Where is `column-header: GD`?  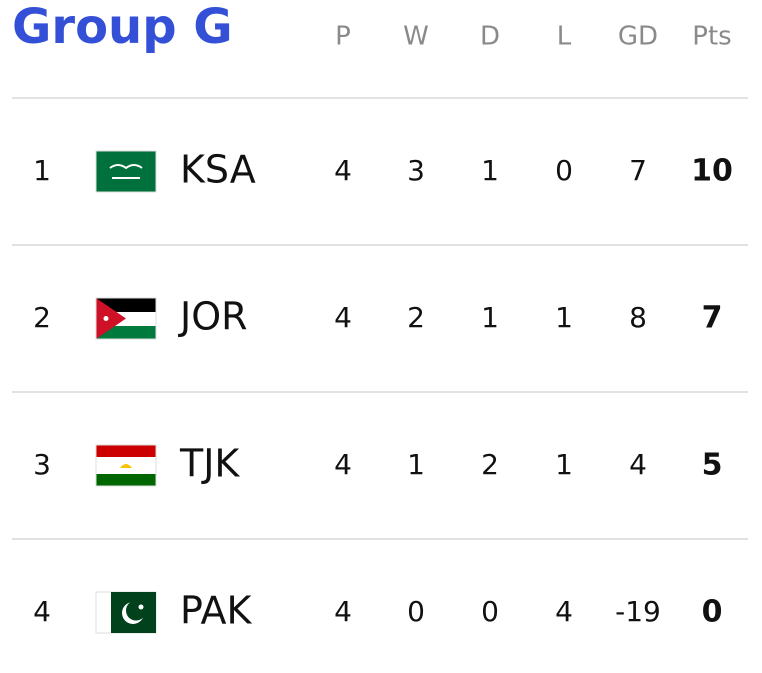 column-header: GD is located at coordinates (638, 37).